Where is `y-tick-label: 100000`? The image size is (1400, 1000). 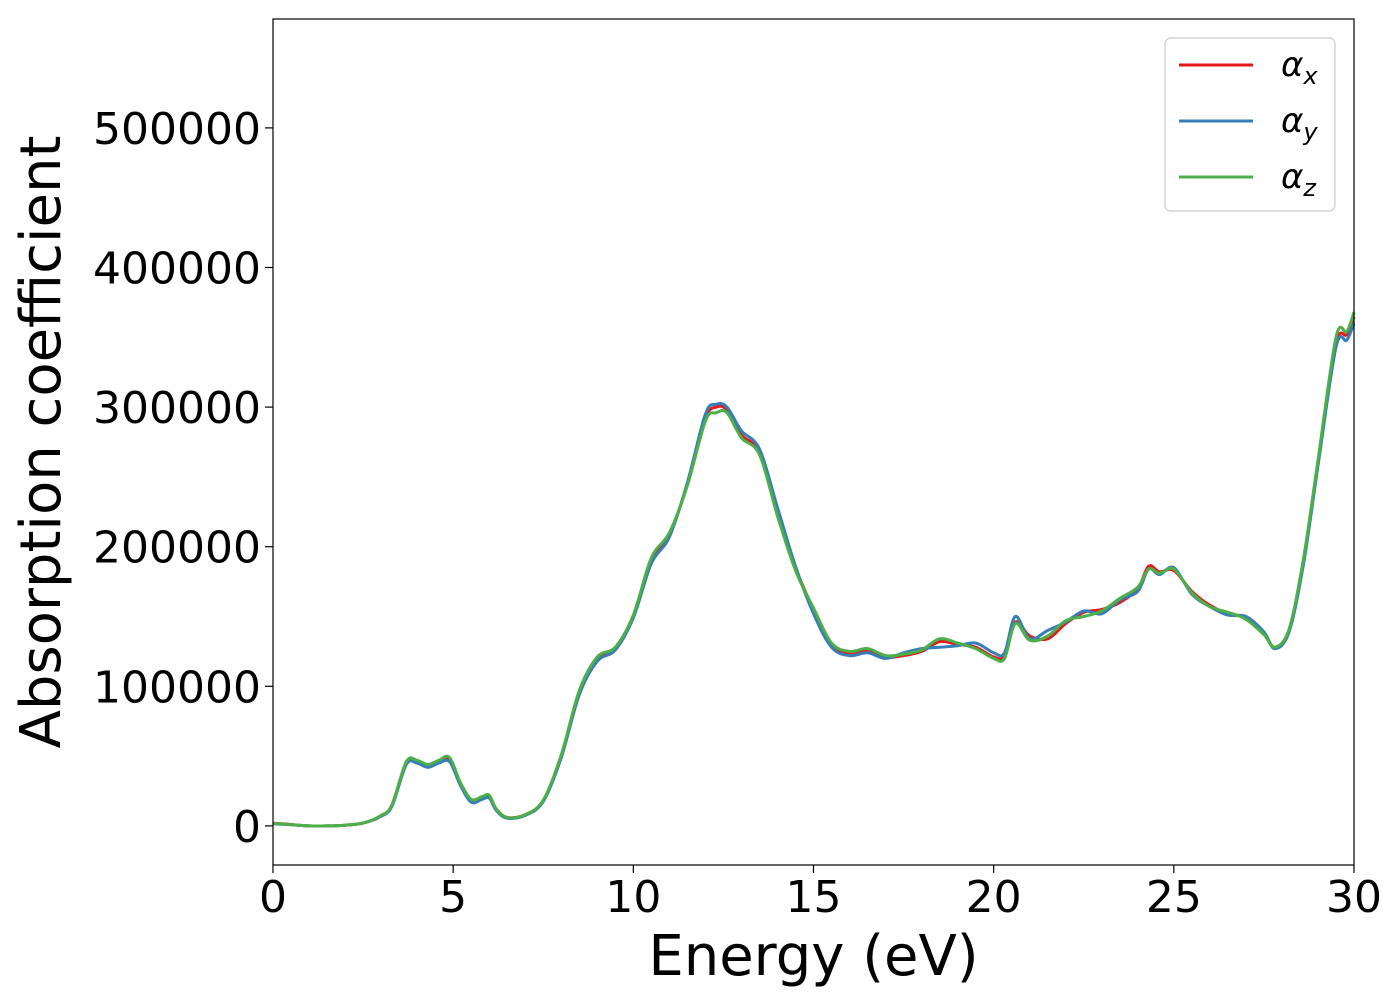 y-tick-label: 100000 is located at coordinates (177, 687).